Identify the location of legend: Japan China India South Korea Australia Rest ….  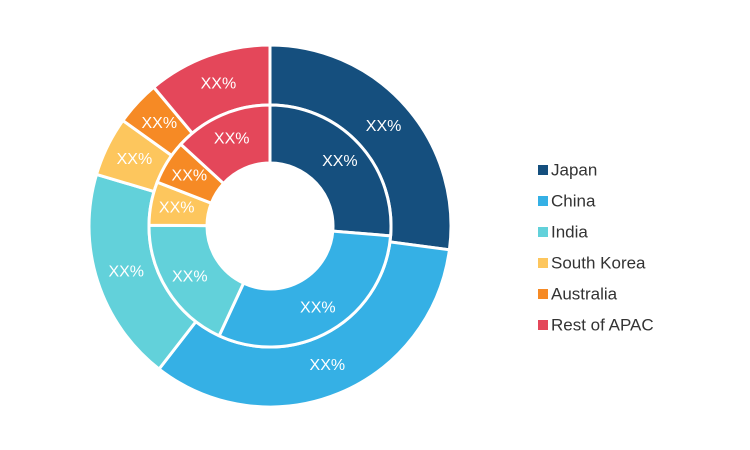
(596, 248).